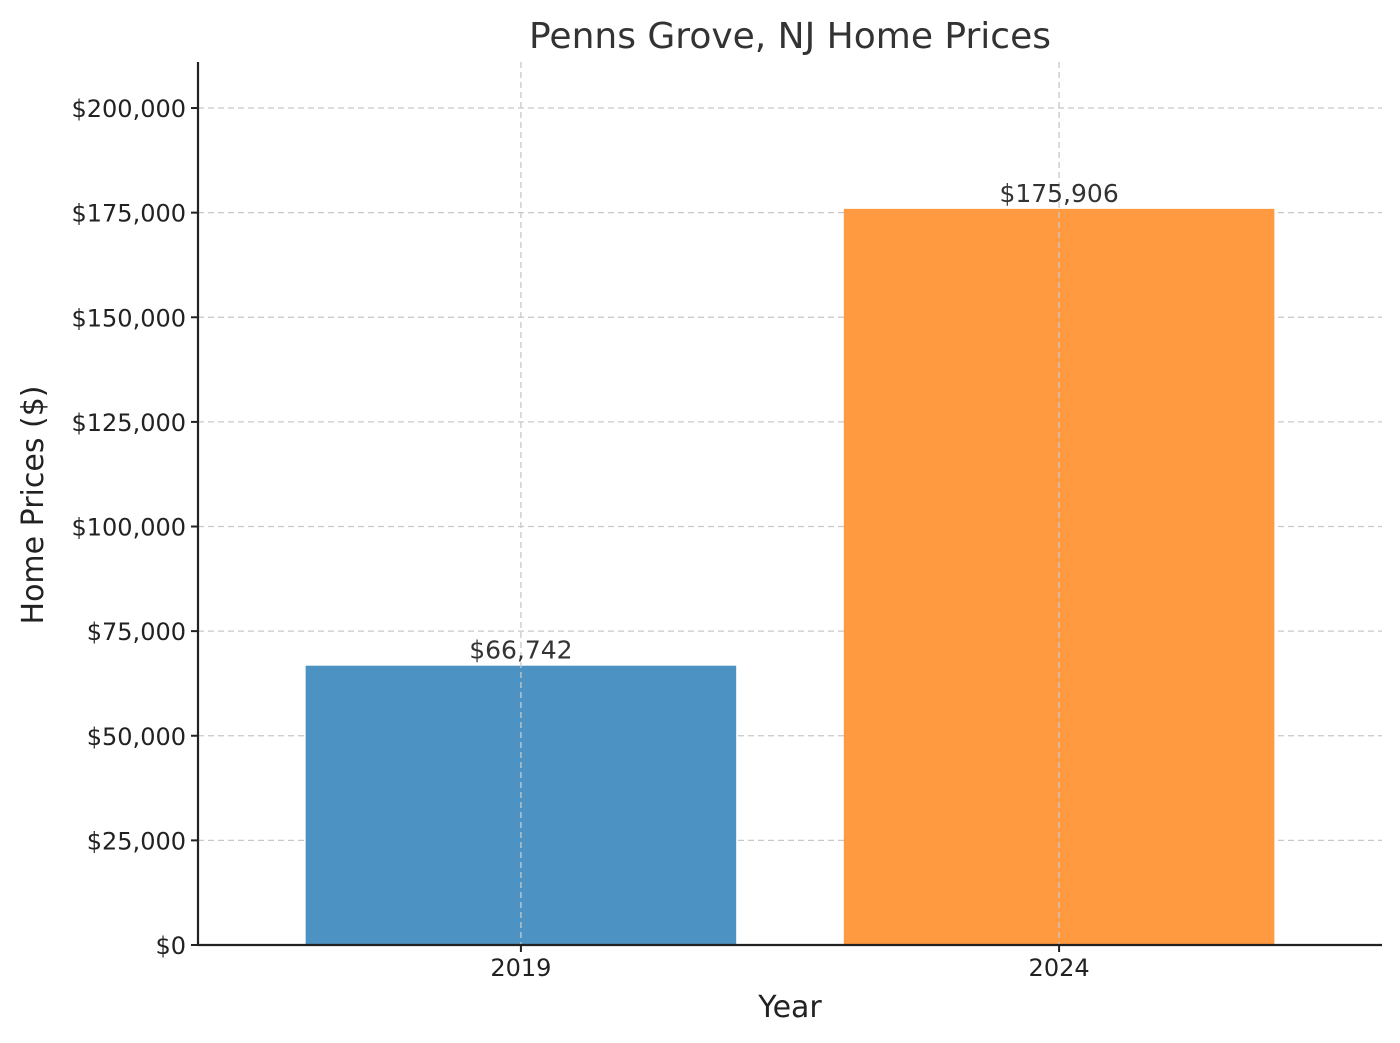 This screenshot has height=1043, width=1400. I want to click on y-tick-label: $200,000, so click(128, 109).